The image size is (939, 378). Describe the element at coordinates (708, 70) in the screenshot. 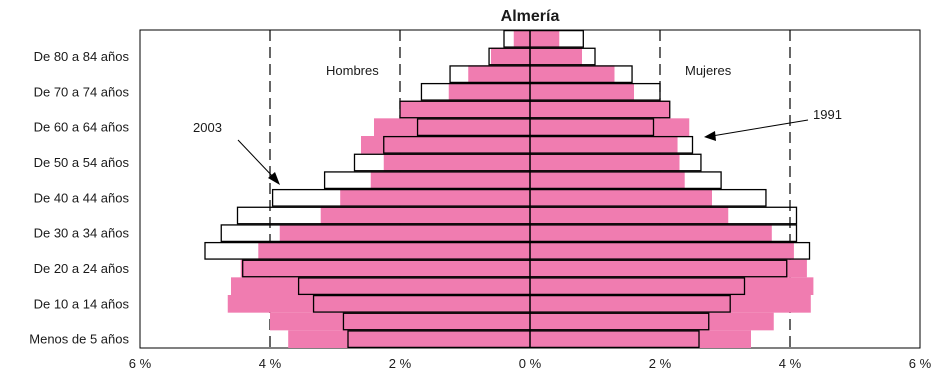

I see `women-label: Mujeres` at that location.